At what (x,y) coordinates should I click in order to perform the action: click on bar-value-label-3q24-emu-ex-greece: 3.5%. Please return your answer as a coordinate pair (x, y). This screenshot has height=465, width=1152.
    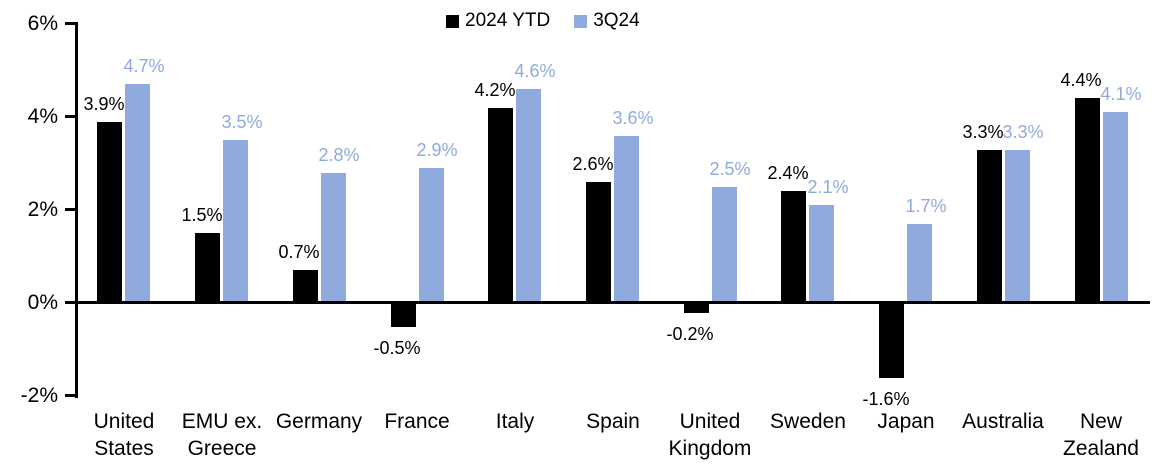
    Looking at the image, I should click on (242, 122).